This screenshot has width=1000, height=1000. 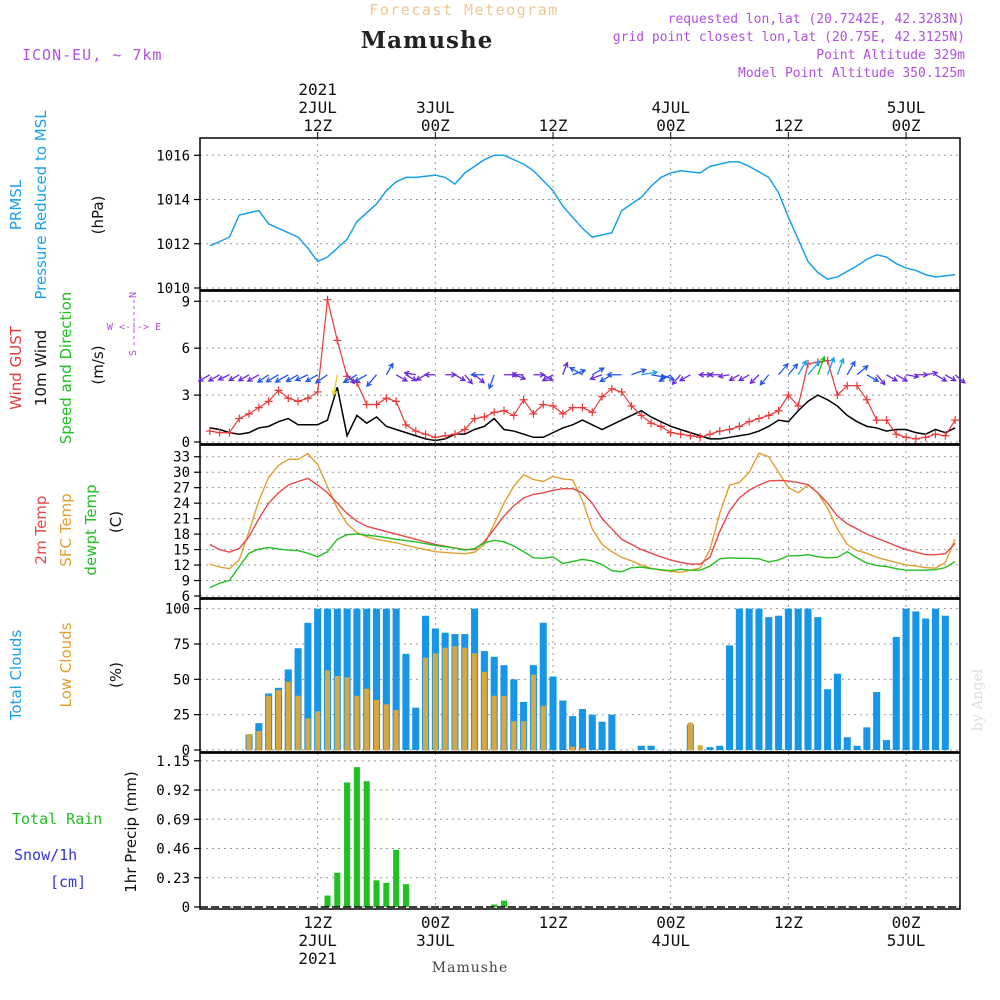 What do you see at coordinates (553, 125) in the screenshot?
I see `top-axis-label: 12Z` at bounding box center [553, 125].